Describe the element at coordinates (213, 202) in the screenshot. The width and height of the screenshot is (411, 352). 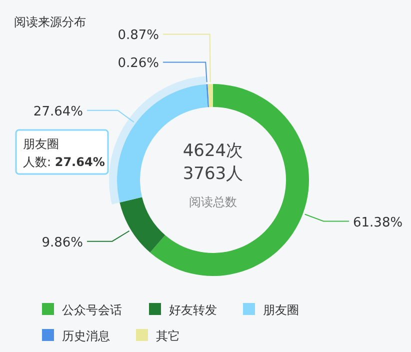
I see `text: 阅读总数` at that location.